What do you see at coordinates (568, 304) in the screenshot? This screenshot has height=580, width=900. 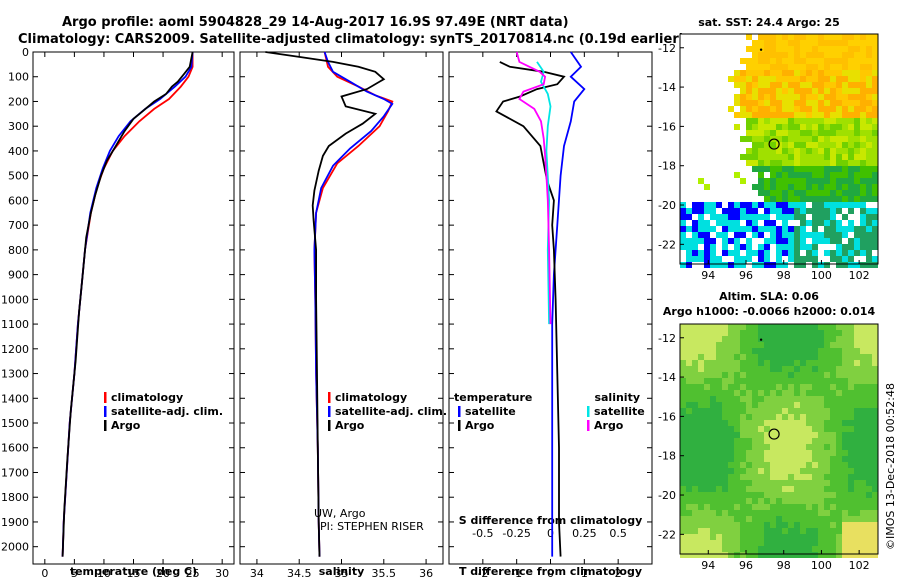 I see `series-satellite` at bounding box center [568, 304].